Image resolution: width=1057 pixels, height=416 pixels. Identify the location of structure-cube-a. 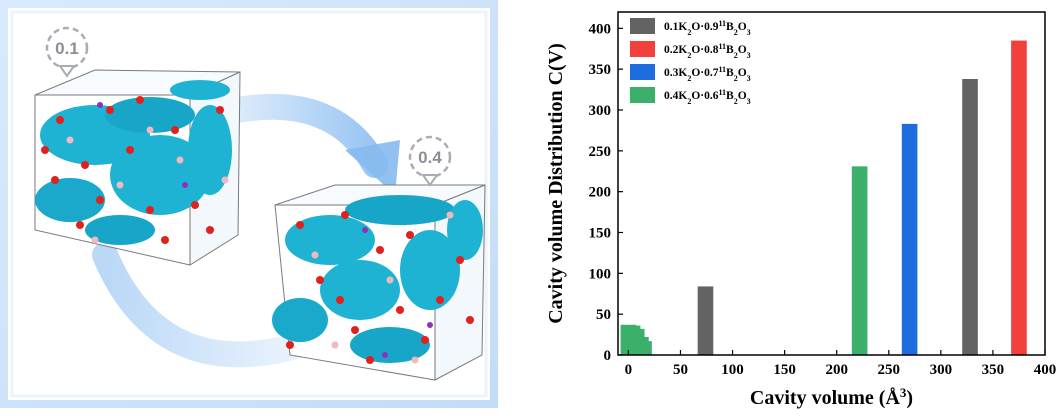
(137, 167).